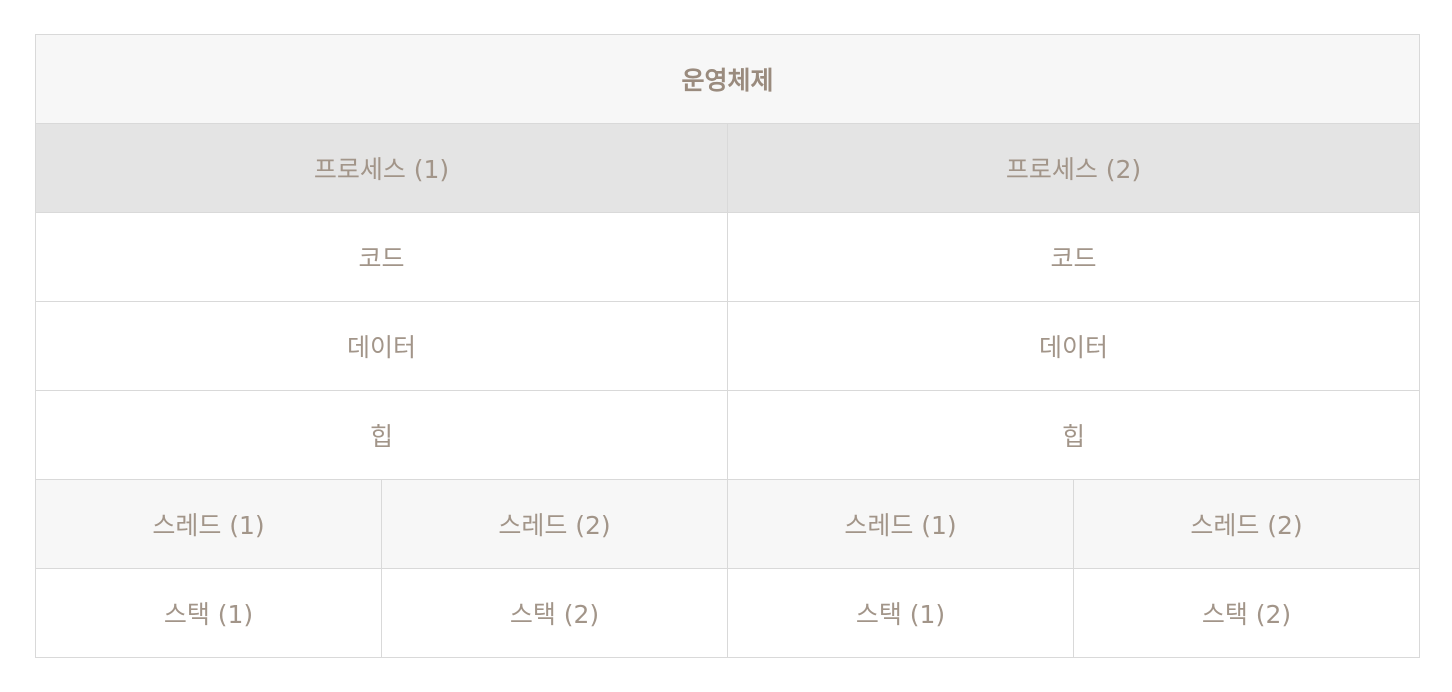 The height and width of the screenshot is (692, 1452). I want to click on process-1-data-cell: 데이터, so click(381, 346).